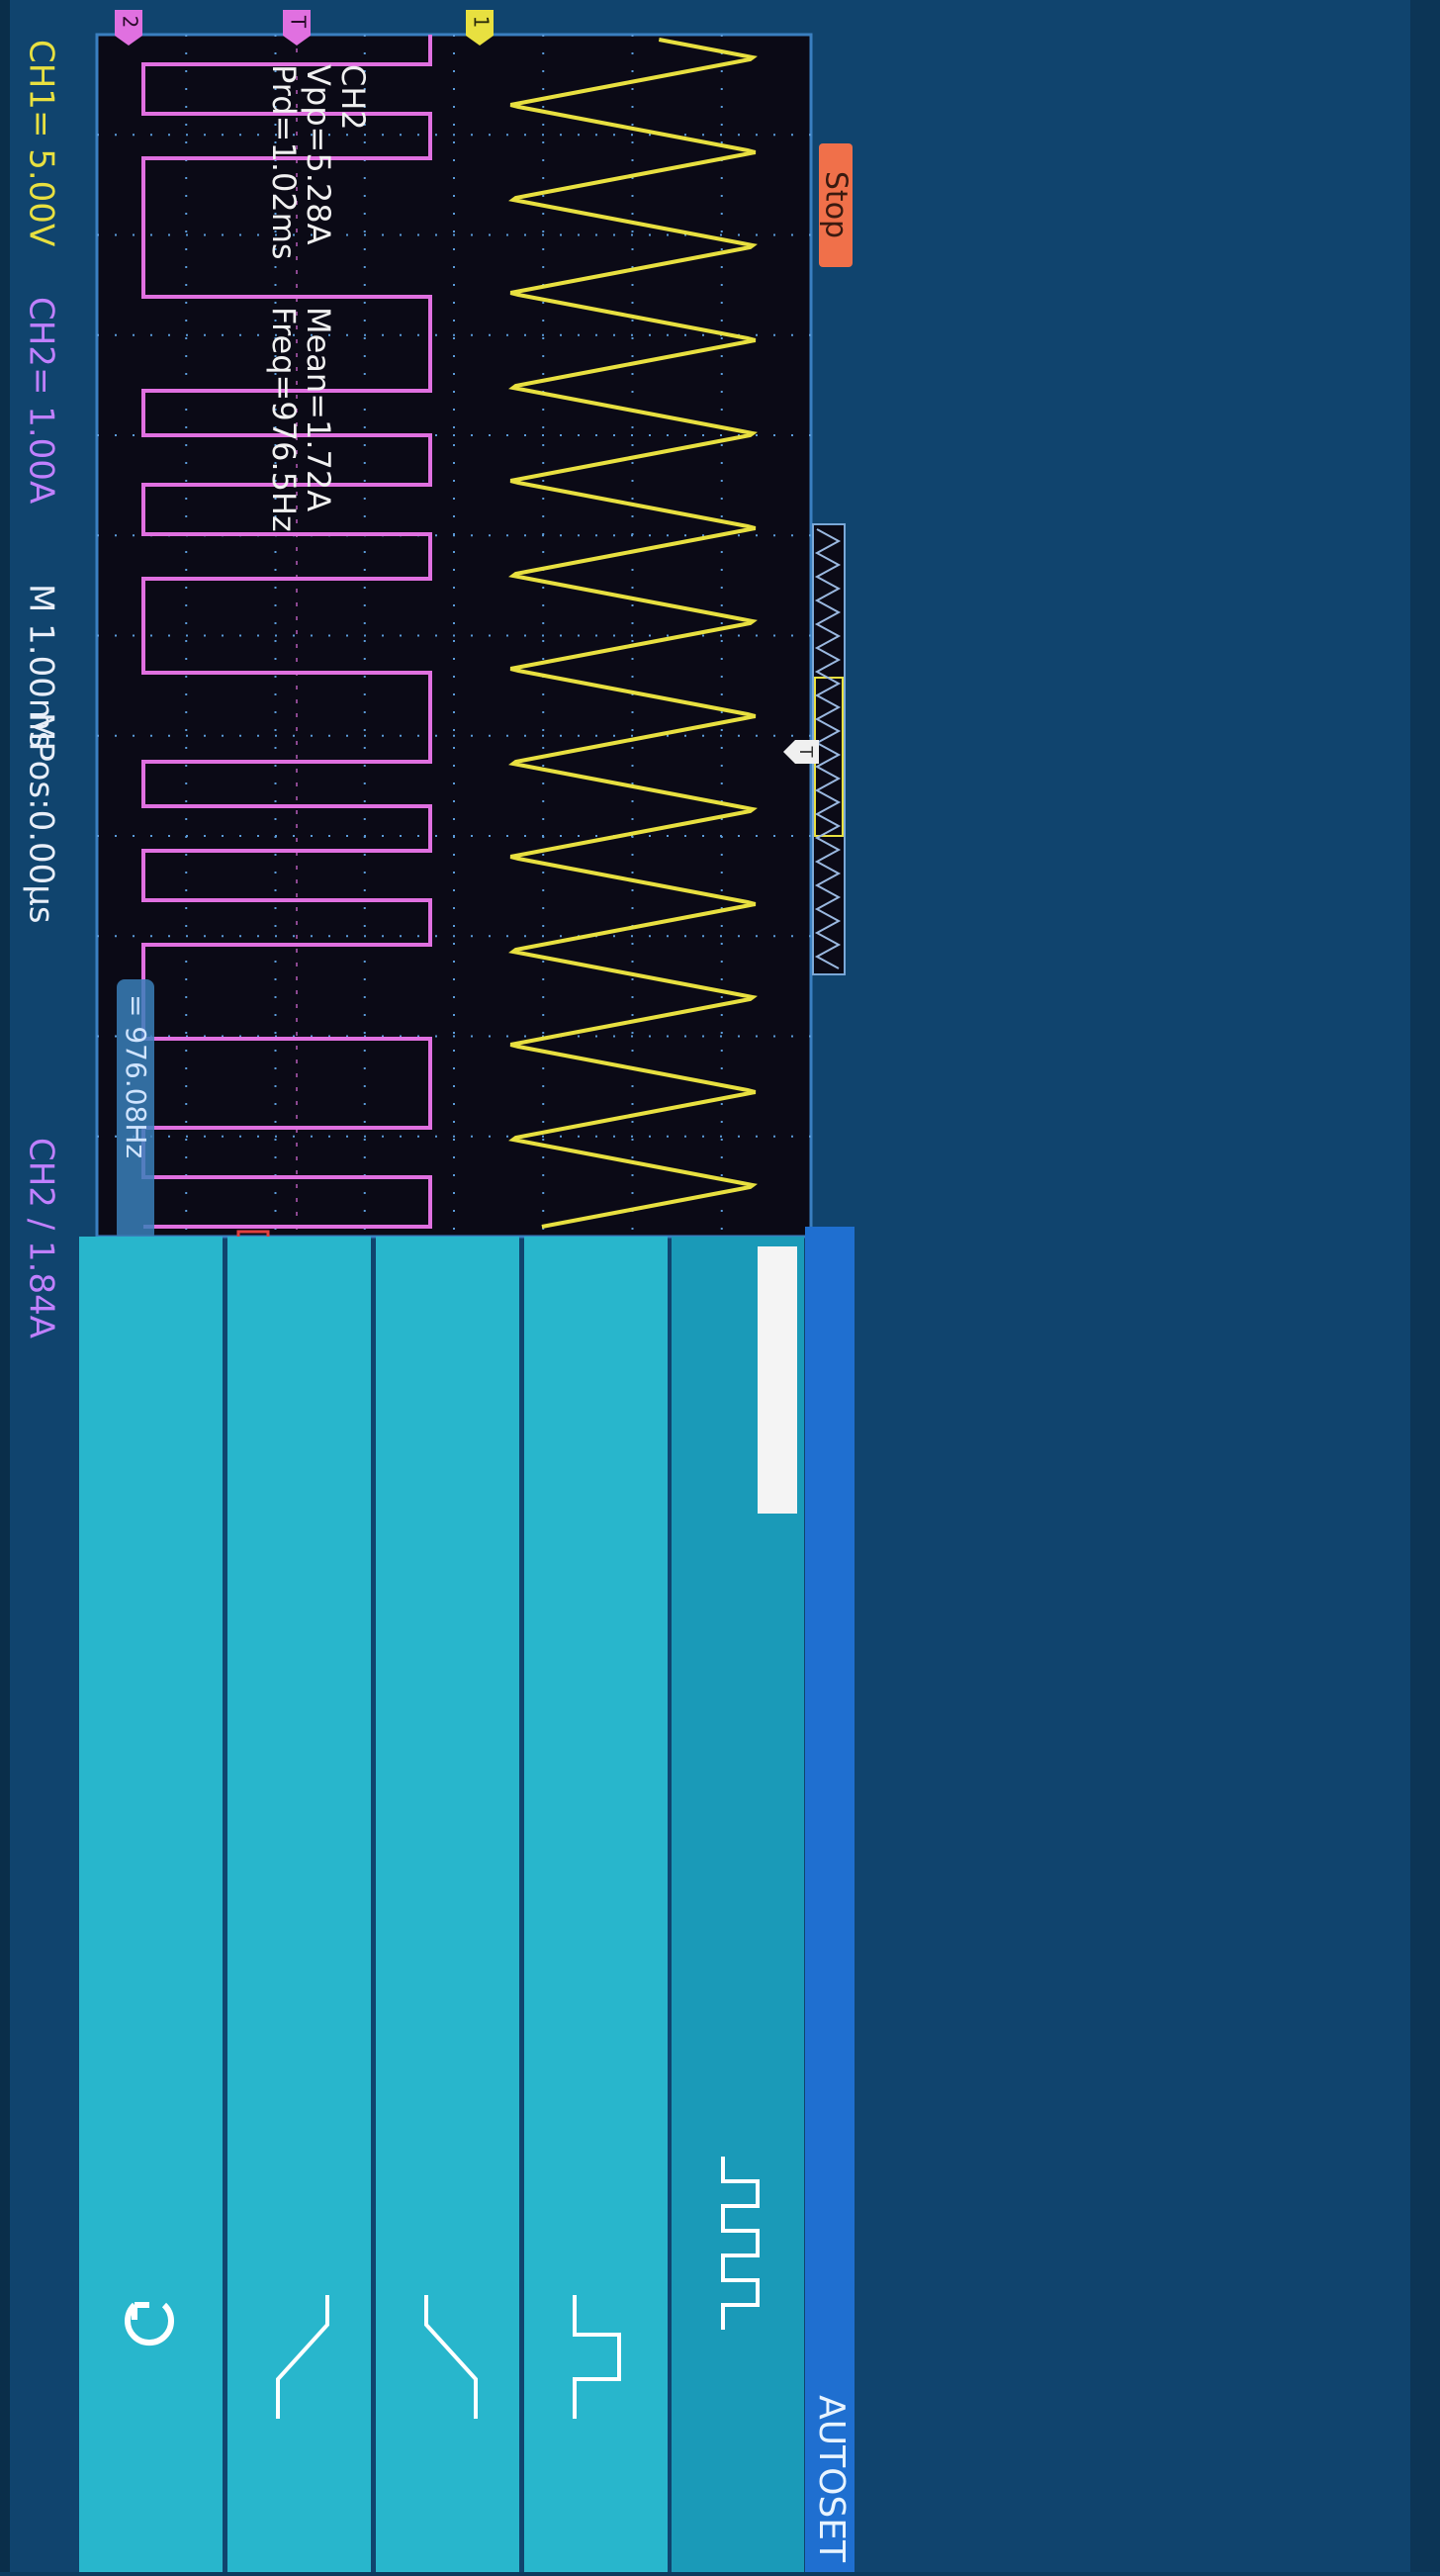 The width and height of the screenshot is (1440, 2576). What do you see at coordinates (805, 752) in the screenshot?
I see `trigger-position-label: T` at bounding box center [805, 752].